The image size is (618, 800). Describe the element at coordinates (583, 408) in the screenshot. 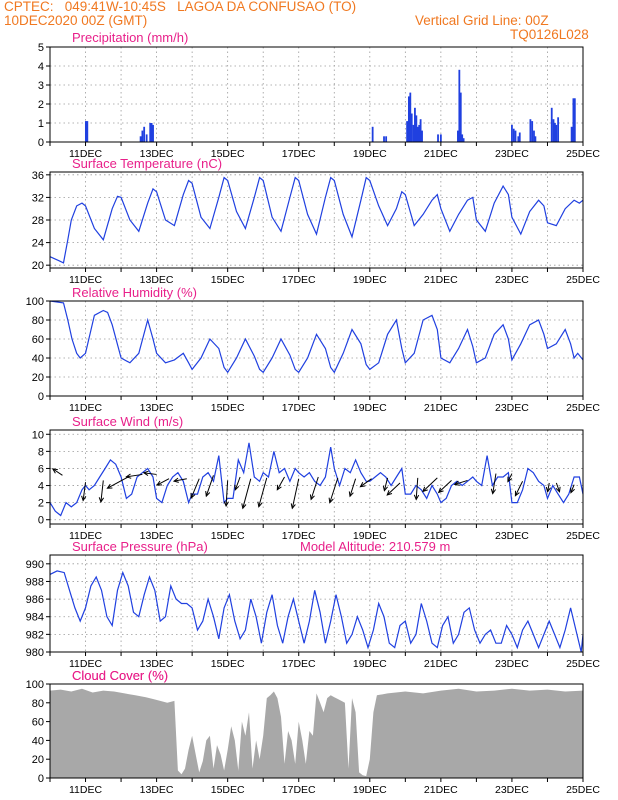

I see `rh-xtick-label: 25DEC` at that location.